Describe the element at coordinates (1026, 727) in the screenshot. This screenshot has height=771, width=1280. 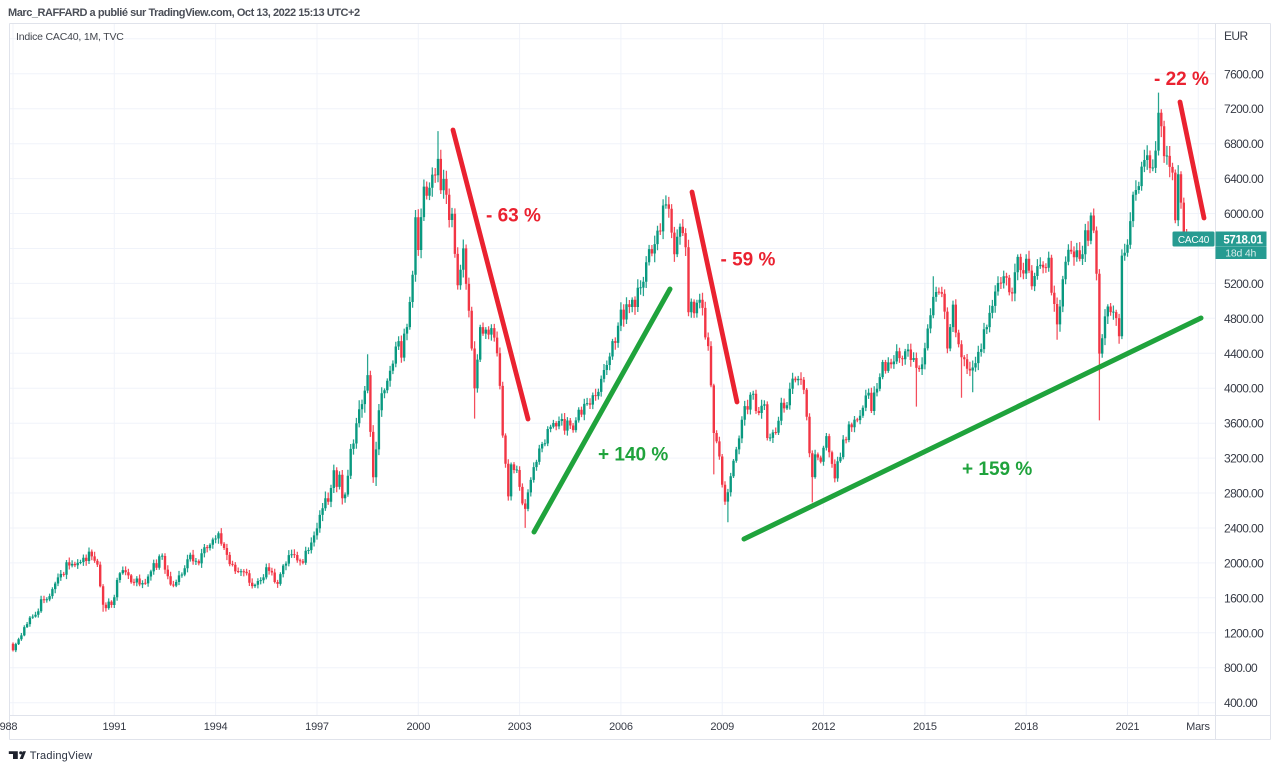
I see `svg-text: 2018` at that location.